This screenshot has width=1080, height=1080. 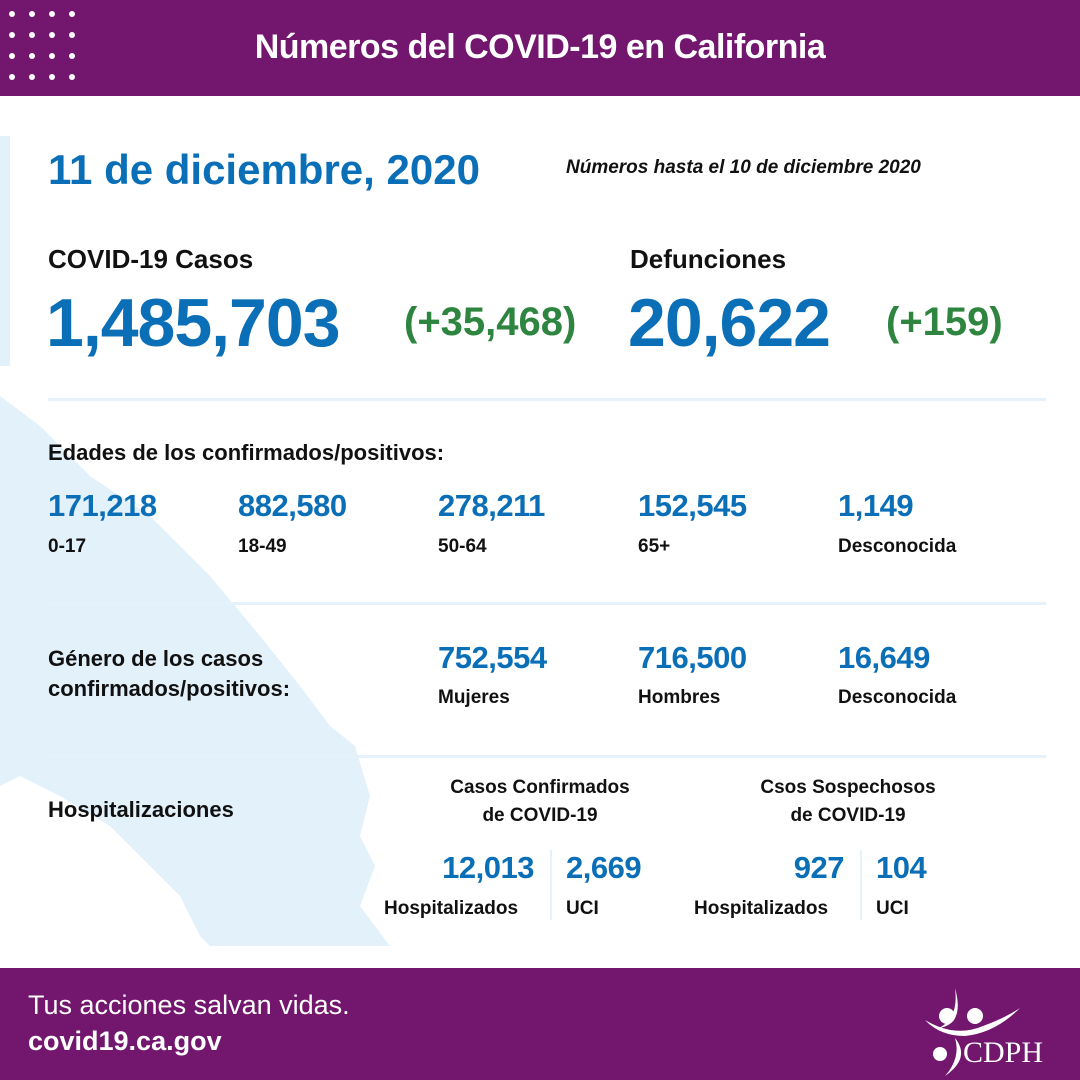 I want to click on suspected-icu-label: UCI, so click(x=892, y=908).